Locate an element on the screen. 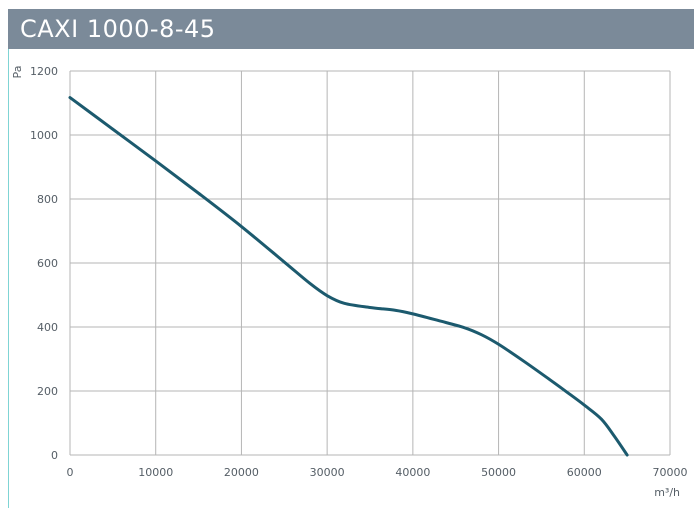 This screenshot has height=508, width=694. title-bar: CAXI 1000-8-45 is located at coordinates (351, 29).